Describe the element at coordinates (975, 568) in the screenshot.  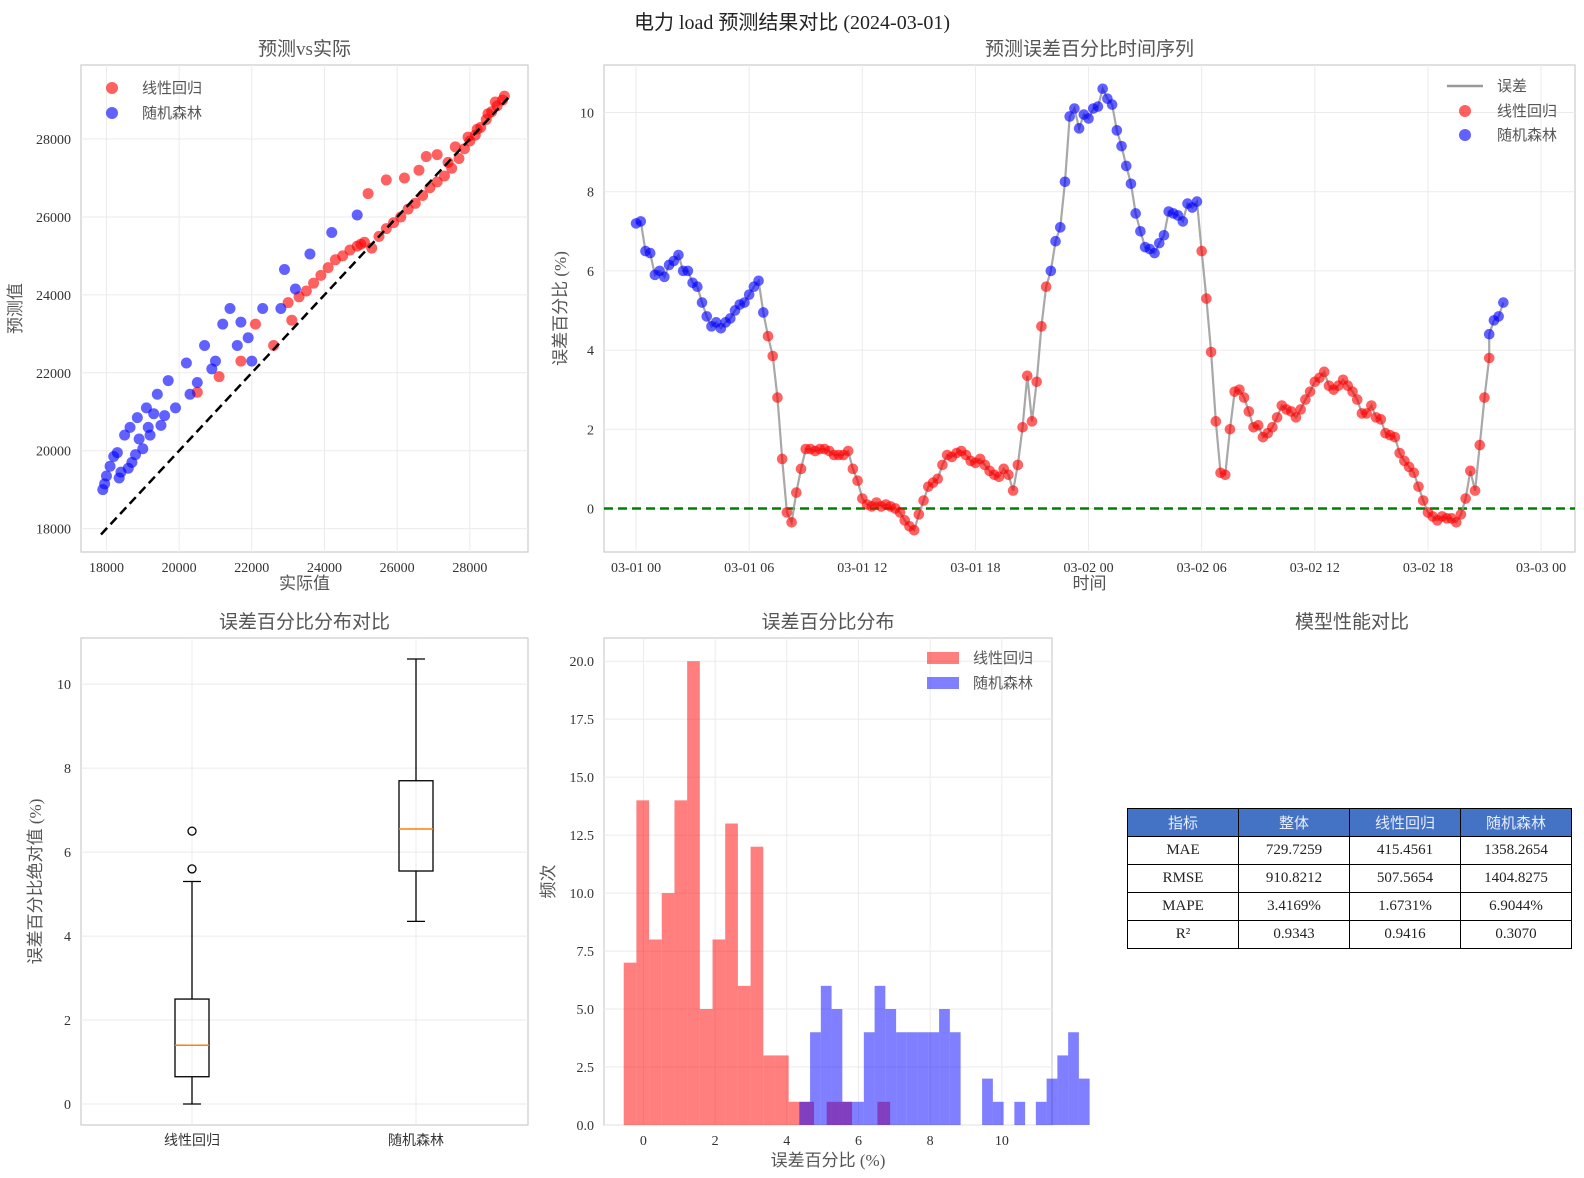
I see `timeseries-xtick-label: 03-01 18` at that location.